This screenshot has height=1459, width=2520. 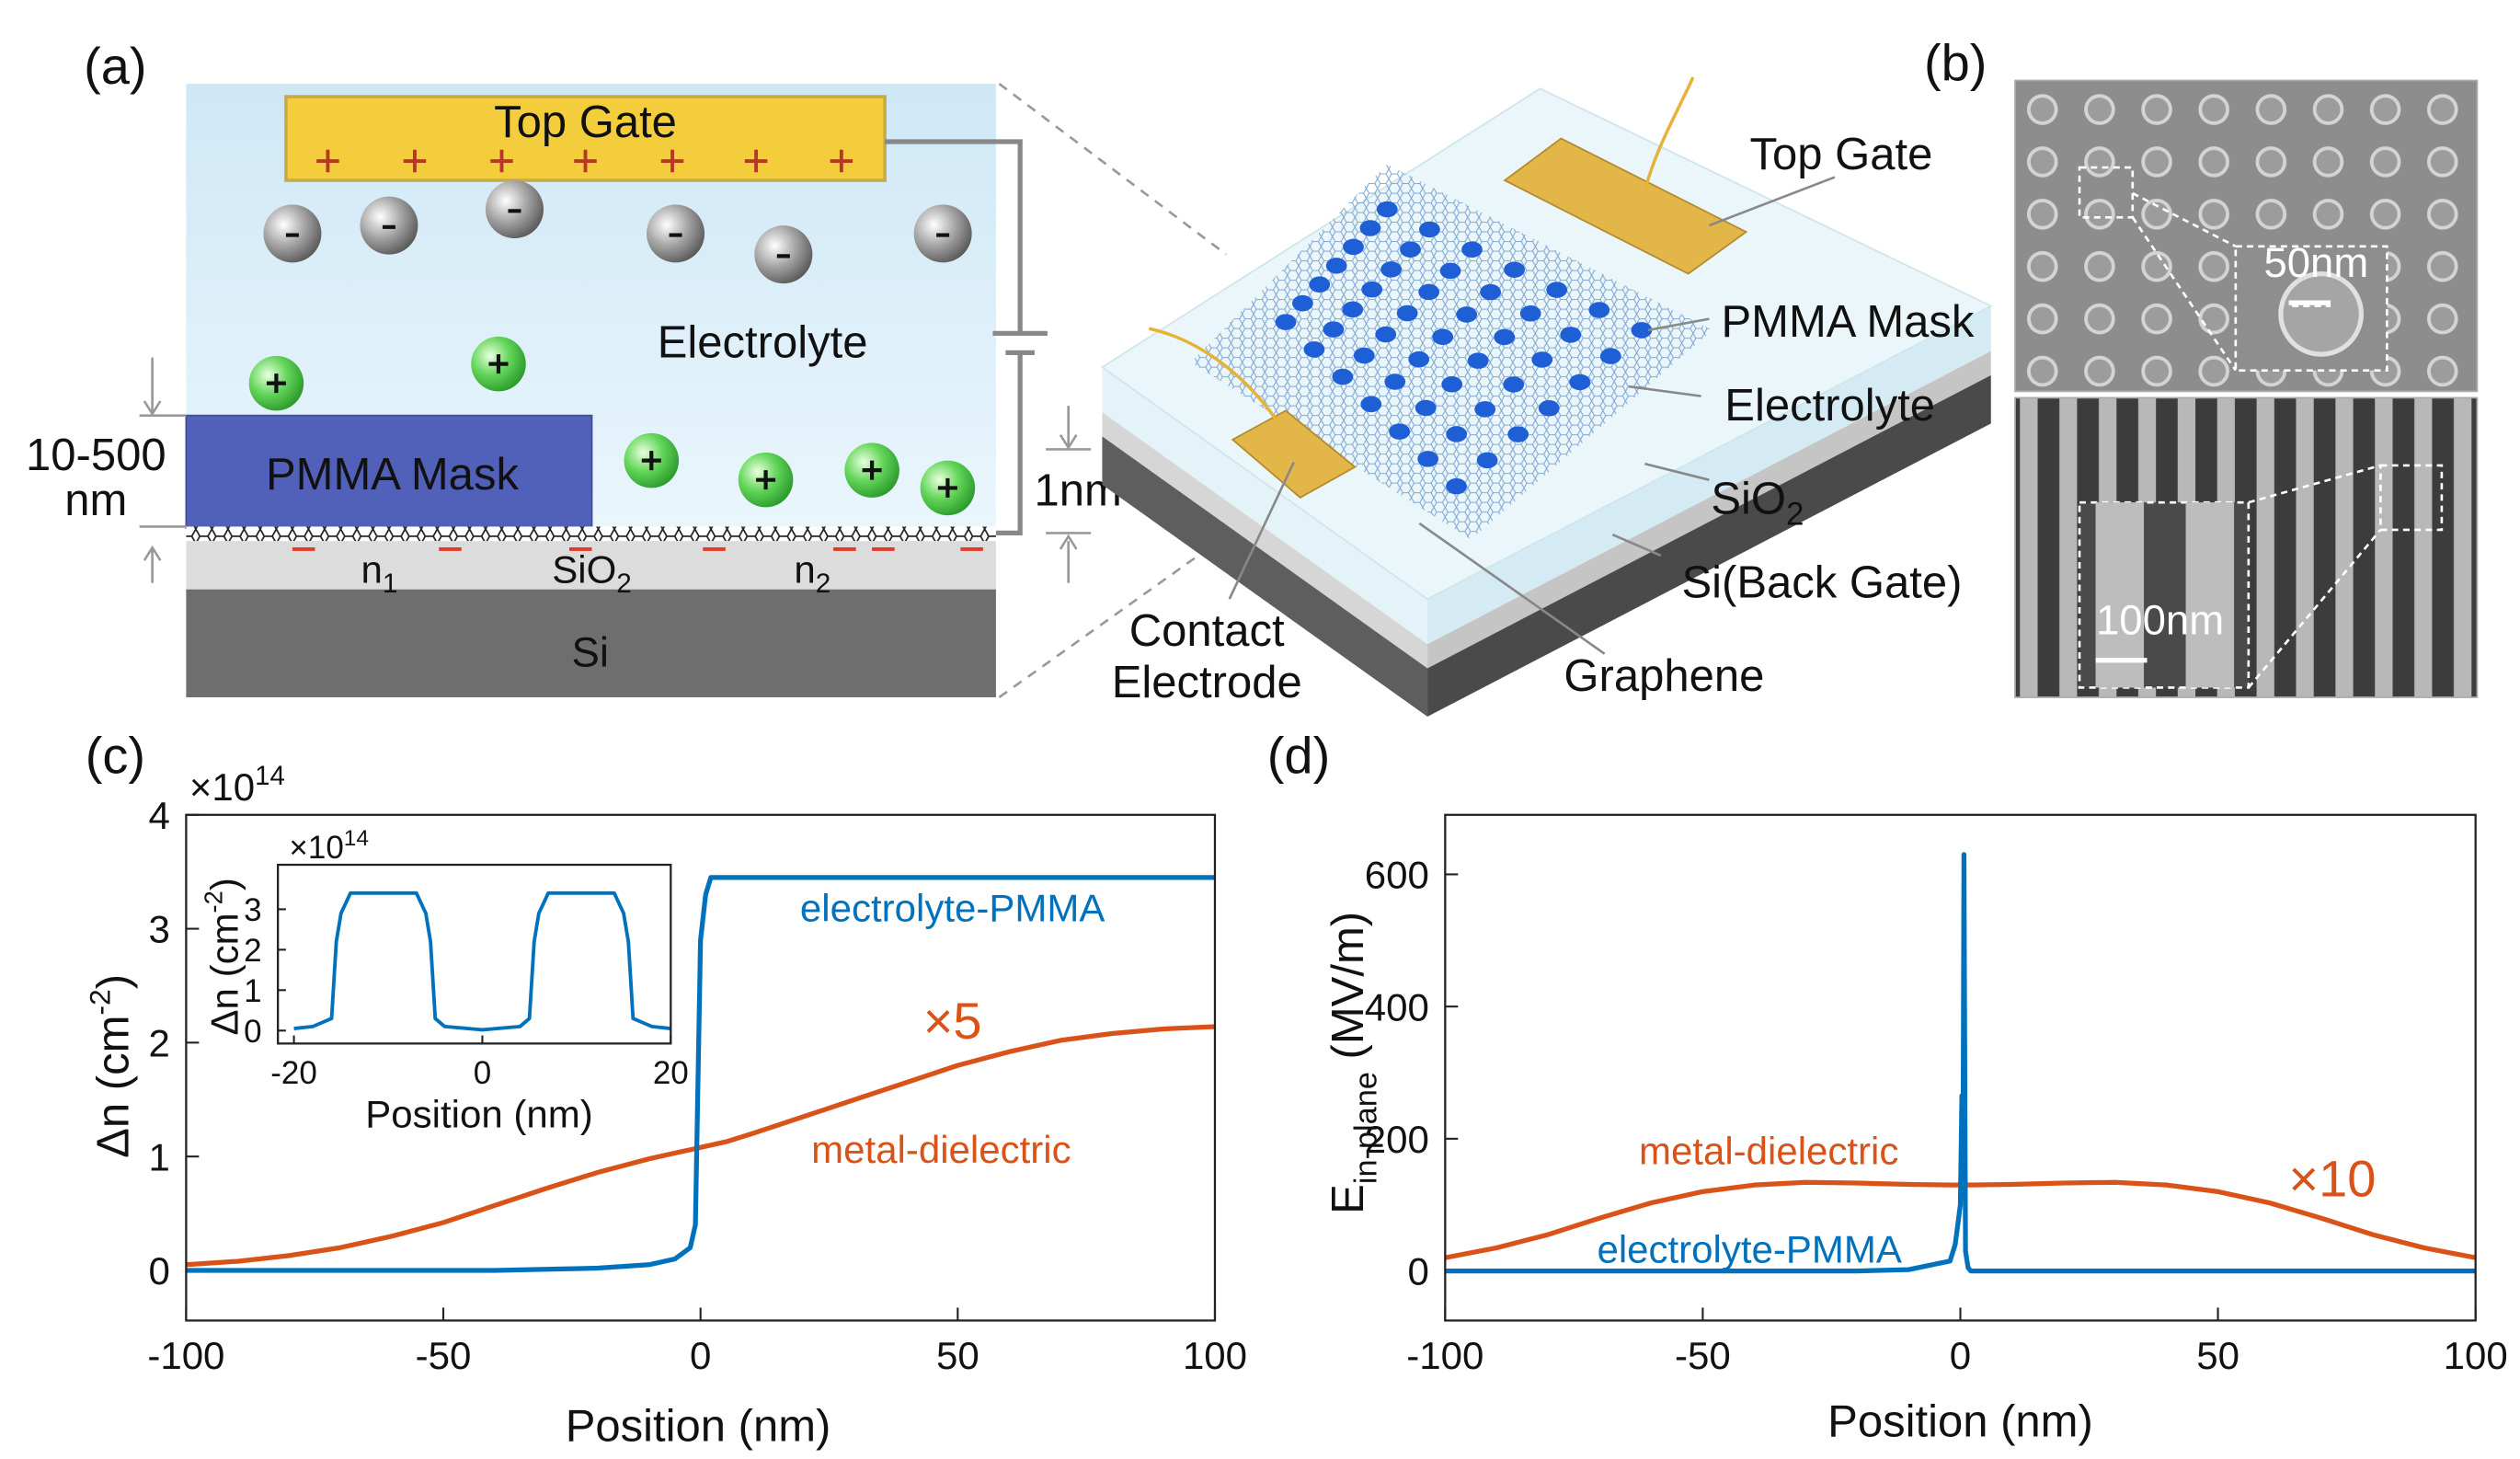 I want to click on label: n2, so click(x=812, y=574).